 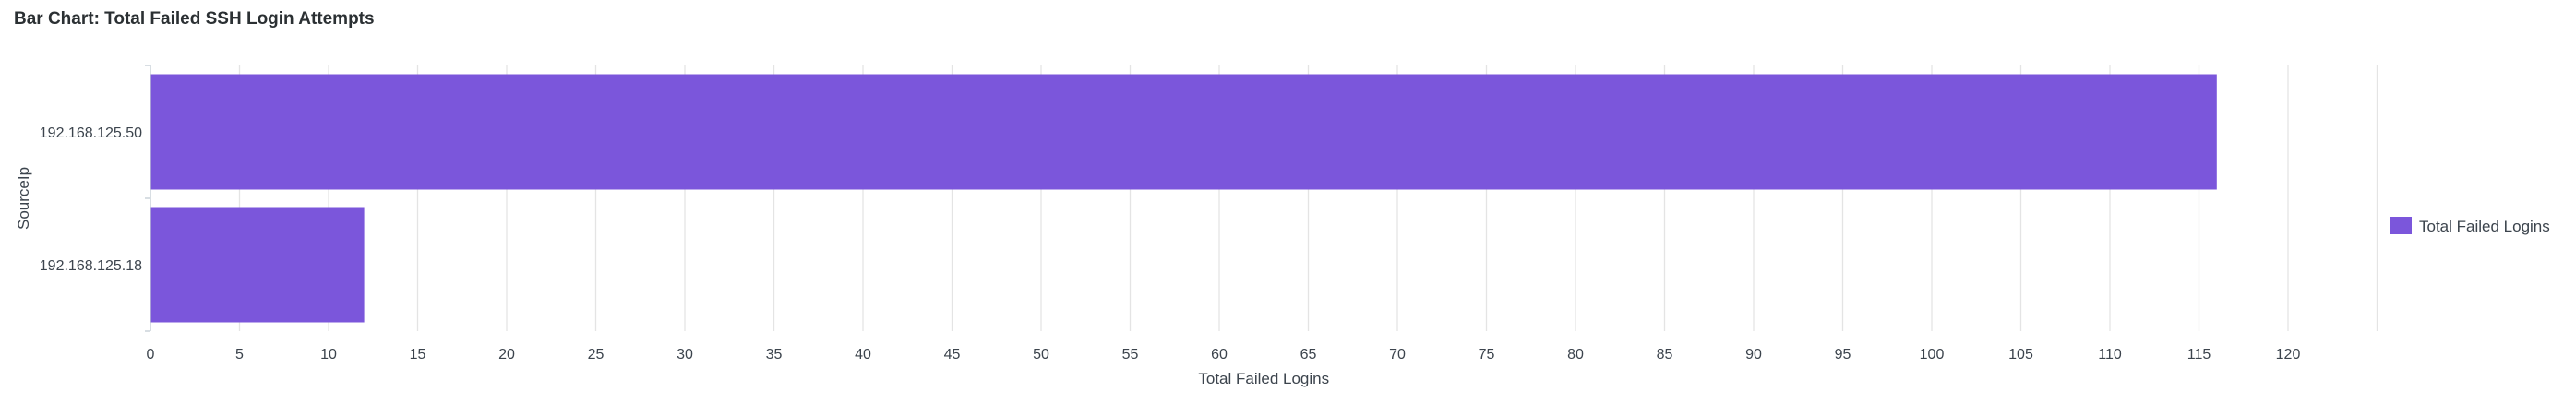 What do you see at coordinates (953, 354) in the screenshot?
I see `x-tick-label: 45` at bounding box center [953, 354].